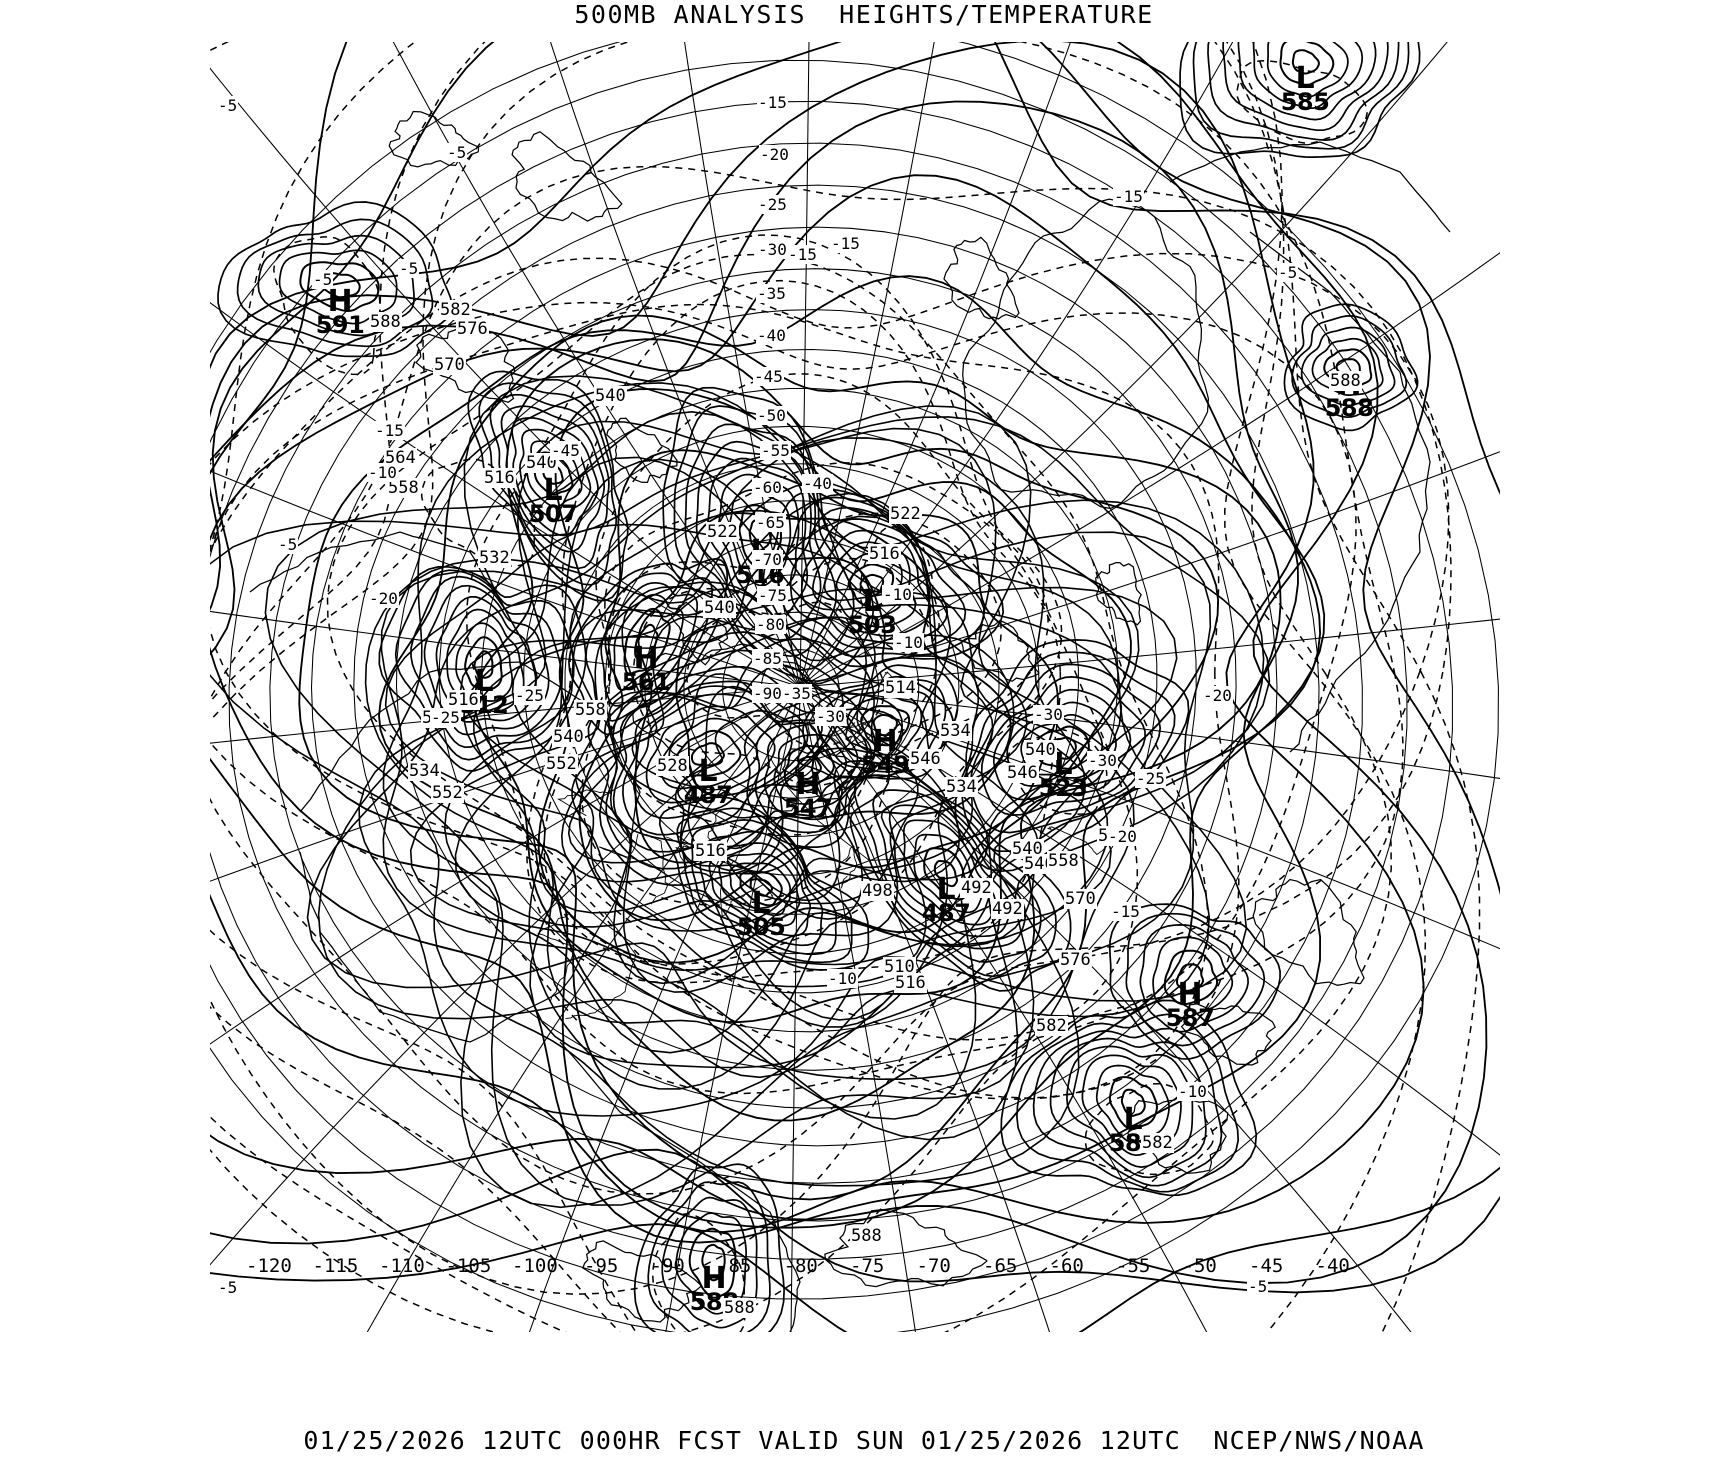 The width and height of the screenshot is (1728, 1478). Describe the element at coordinates (775, 450) in the screenshot. I see `temperature-contour-label: -55` at that location.